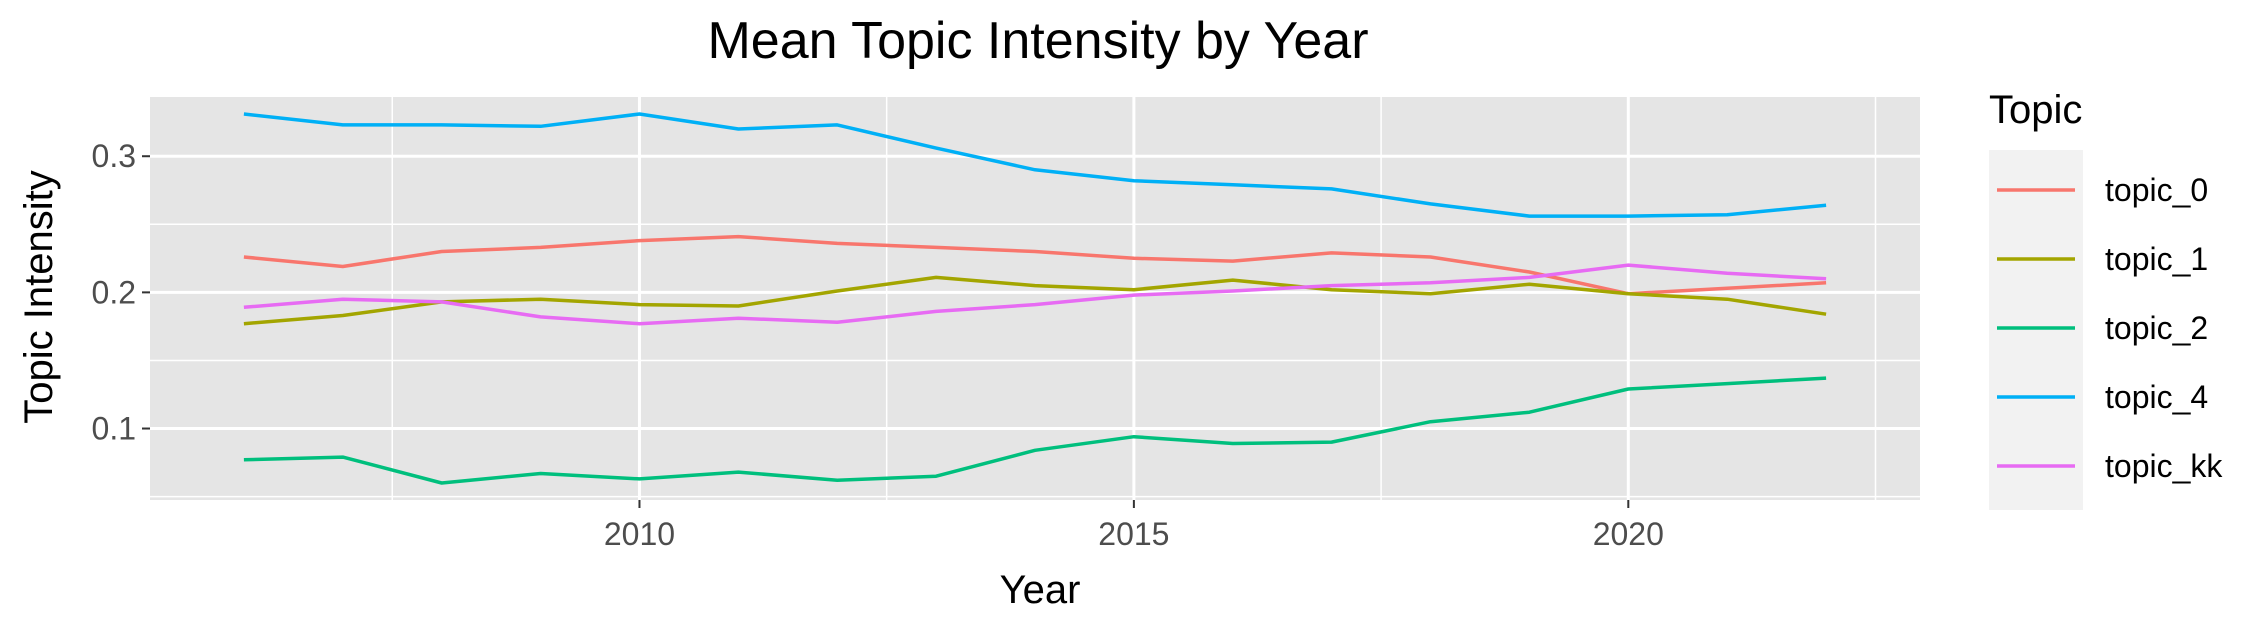 The width and height of the screenshot is (2262, 633). What do you see at coordinates (2156, 190) in the screenshot?
I see `legend-label: topic_0` at bounding box center [2156, 190].